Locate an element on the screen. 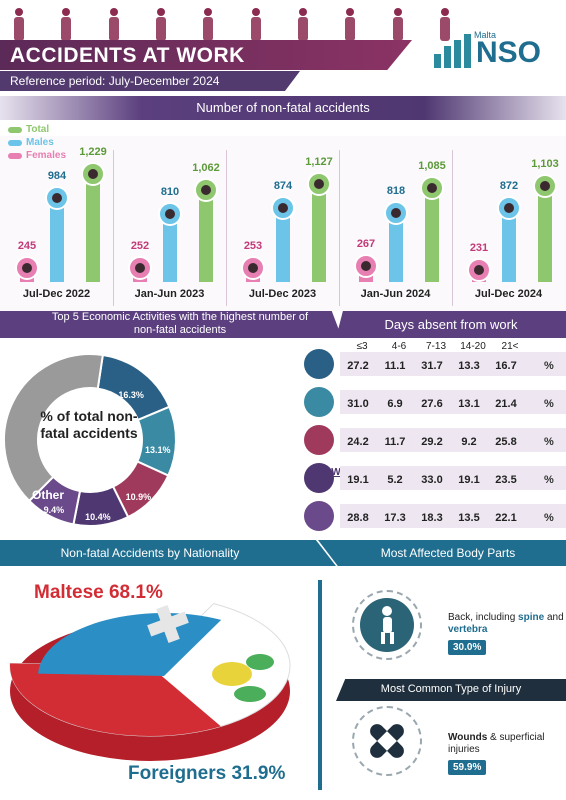 Image resolution: width=566 pixels, height=800 pixels. body-parts-text: Back, including spine and vertebra is located at coordinates (506, 624).